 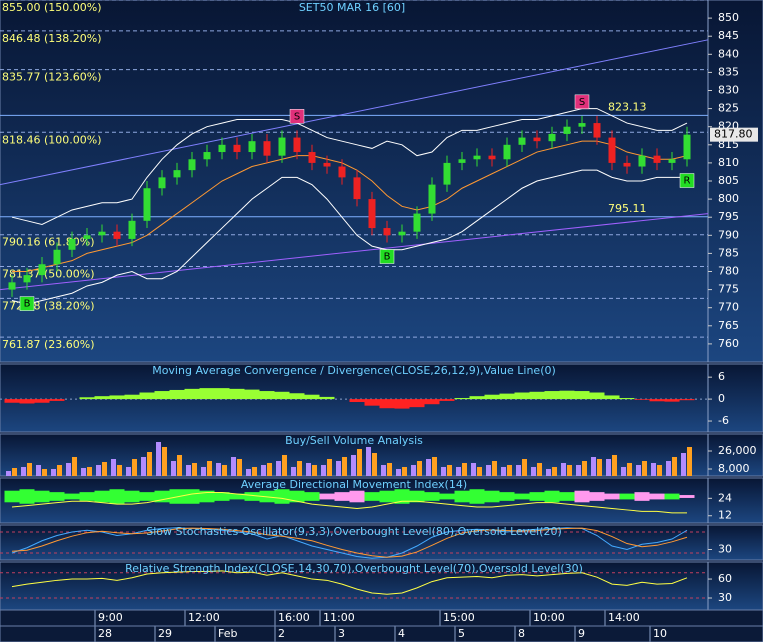 I want to click on date-label: 28, so click(x=105, y=633).